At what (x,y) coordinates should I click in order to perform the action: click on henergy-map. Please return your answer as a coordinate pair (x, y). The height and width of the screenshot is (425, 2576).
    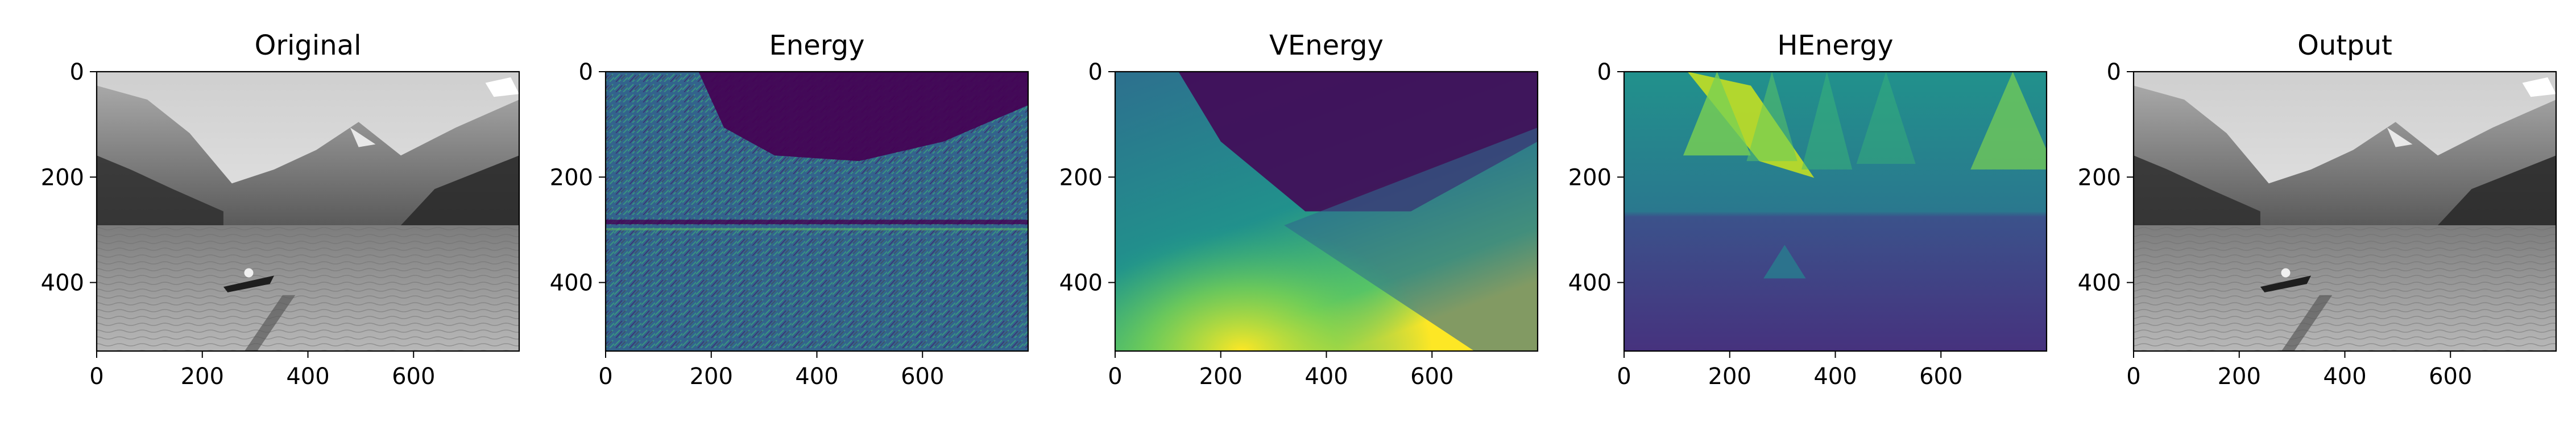
    Looking at the image, I should click on (1835, 211).